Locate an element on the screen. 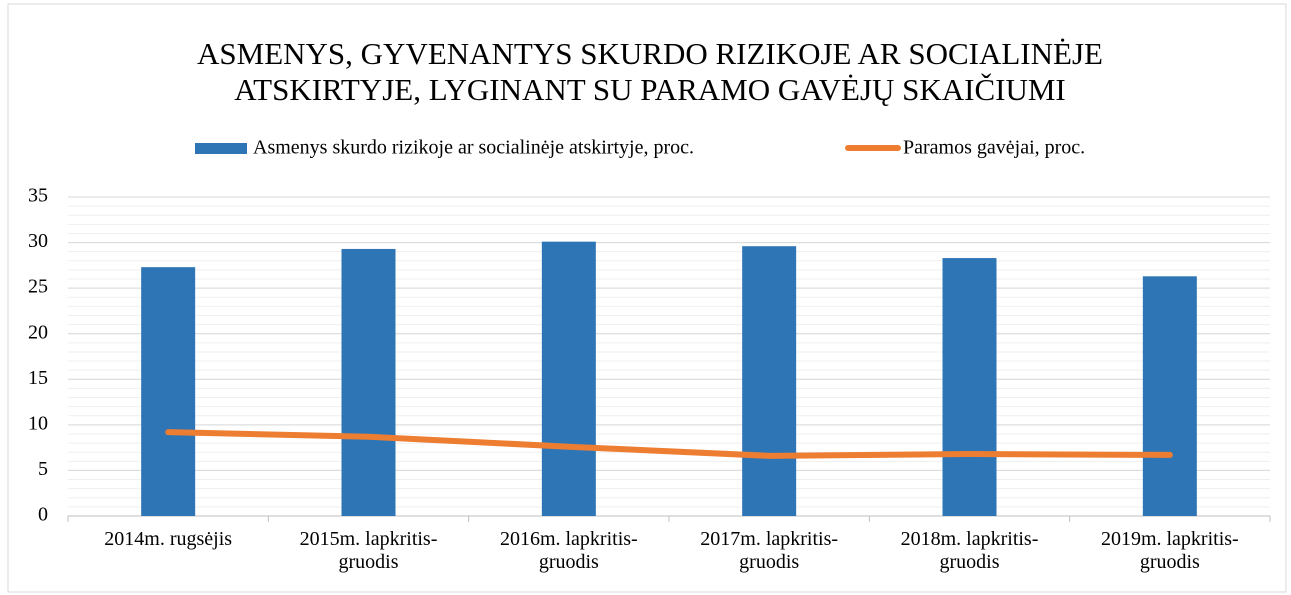 This screenshot has height=595, width=1291. y-tick-label: 25 is located at coordinates (38, 287).